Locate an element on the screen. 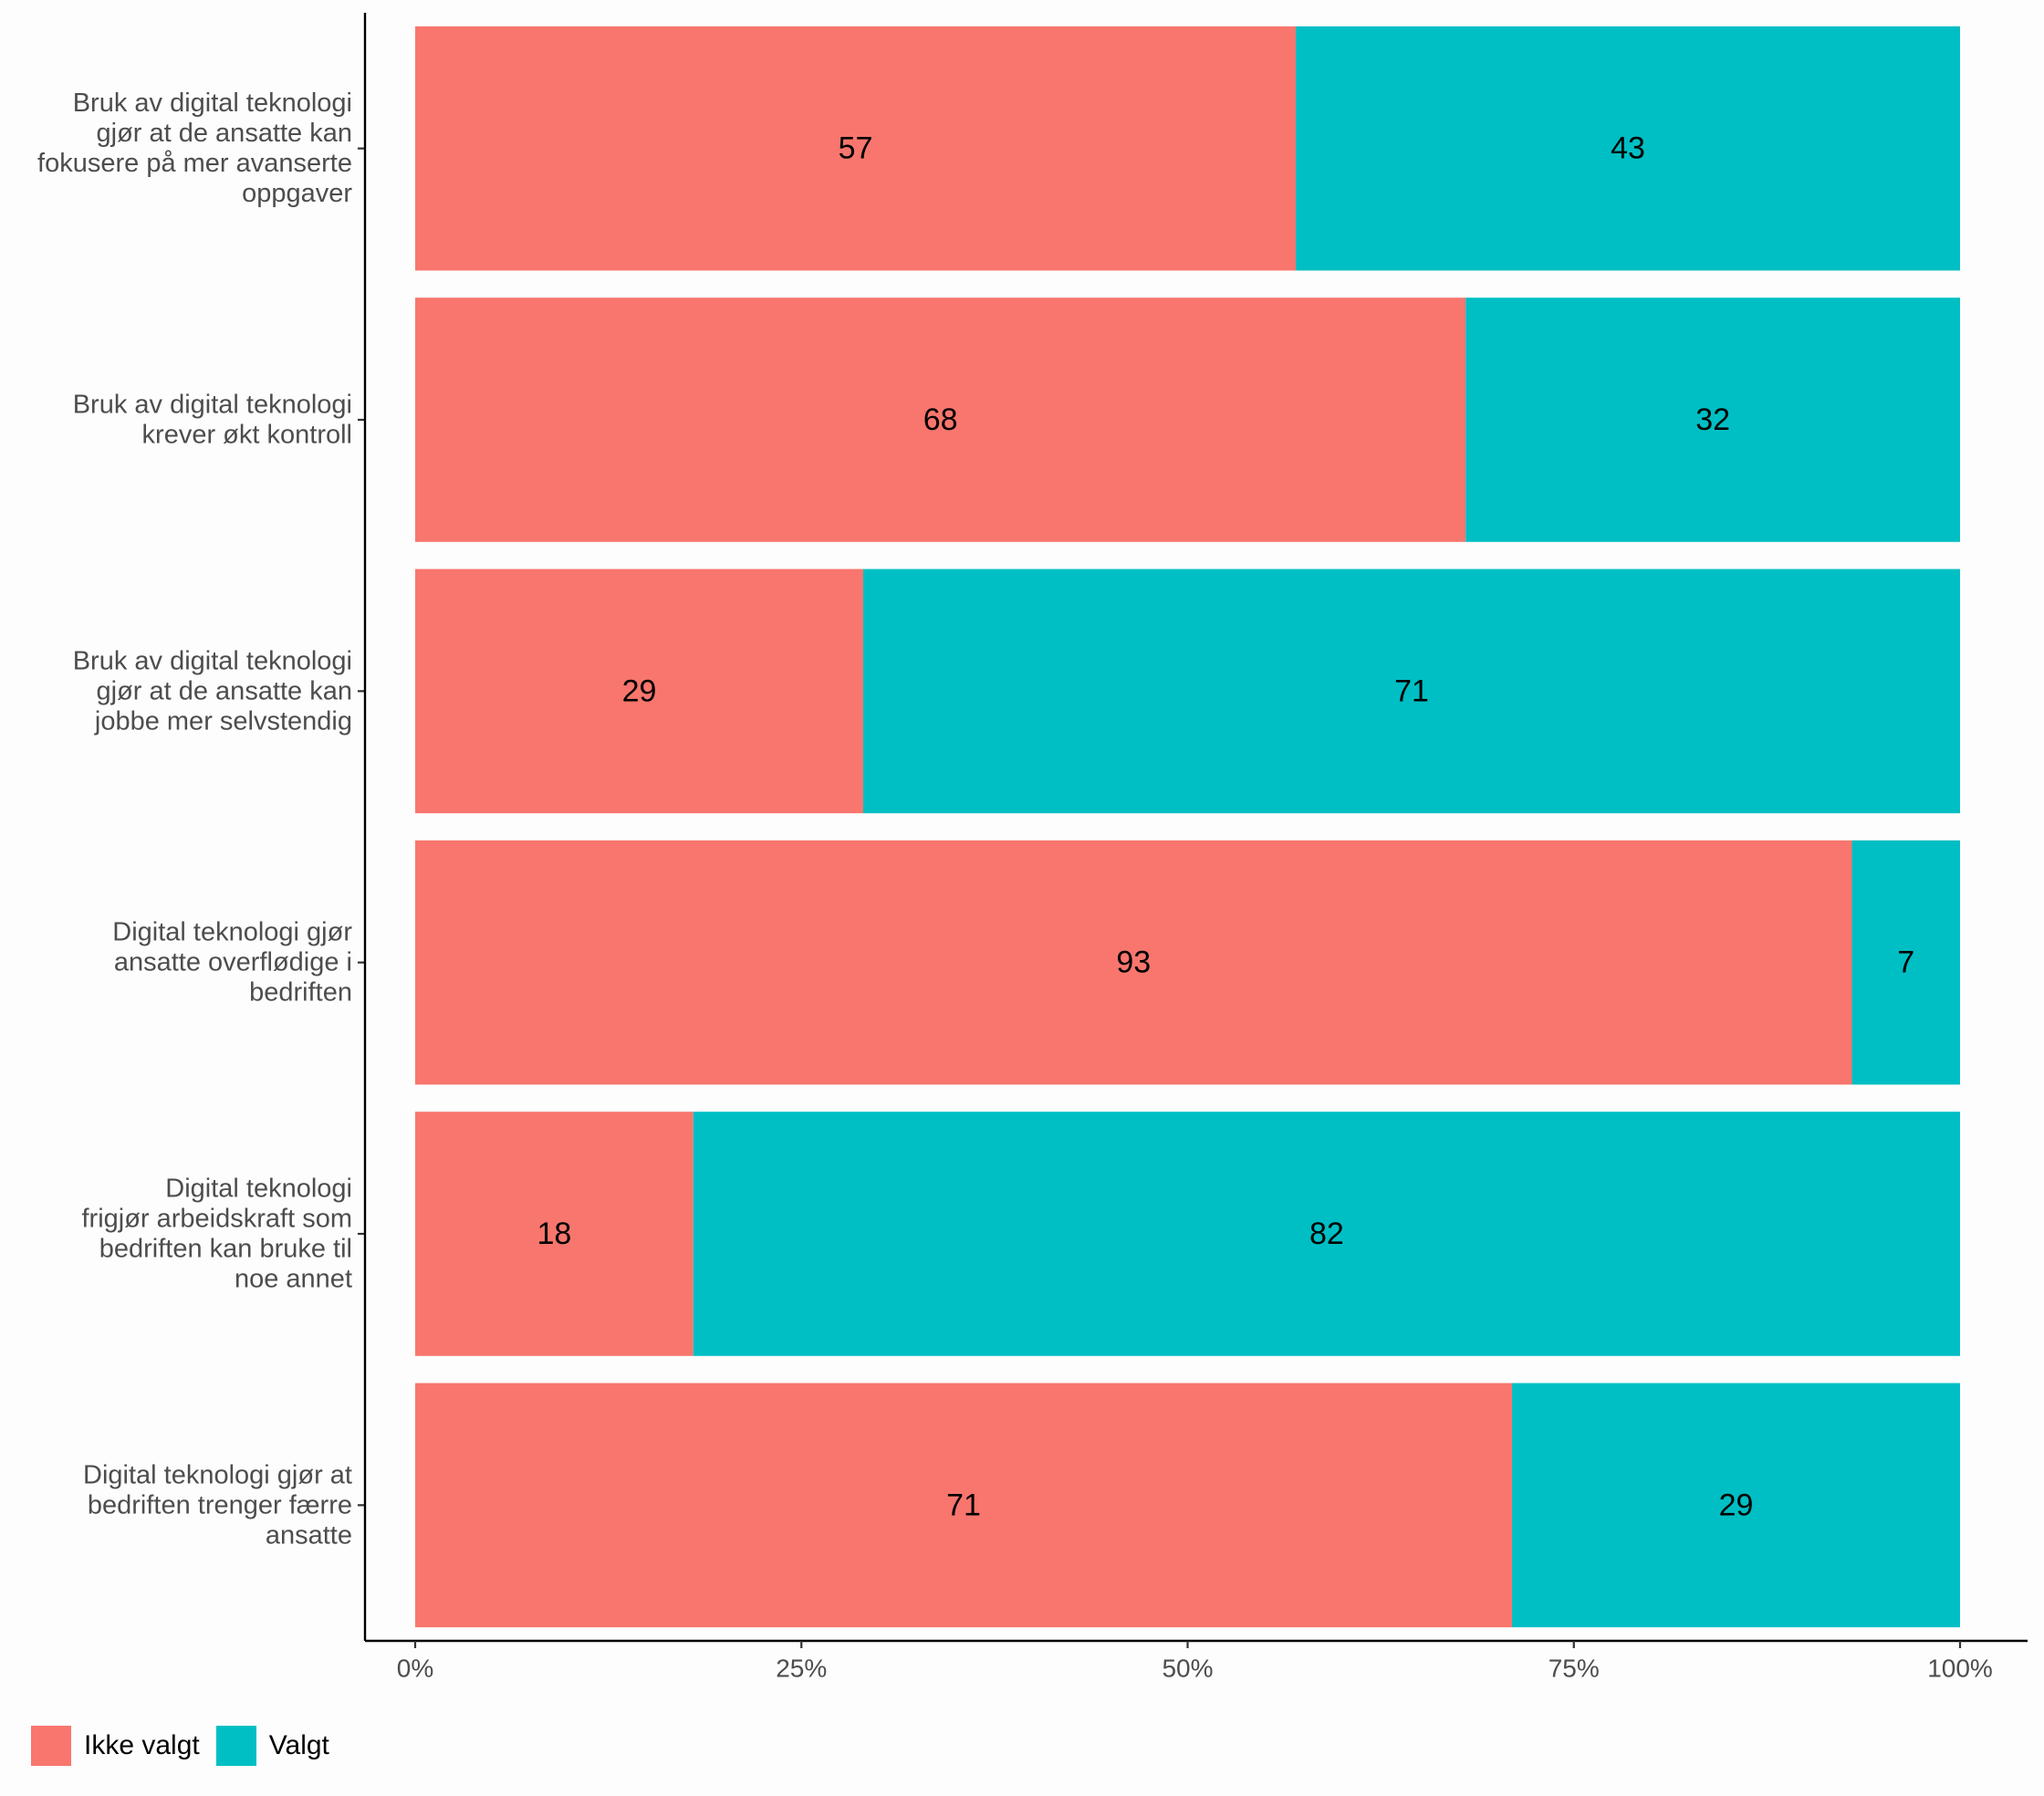 The height and width of the screenshot is (1796, 2044). data-label: 57 is located at coordinates (856, 148).